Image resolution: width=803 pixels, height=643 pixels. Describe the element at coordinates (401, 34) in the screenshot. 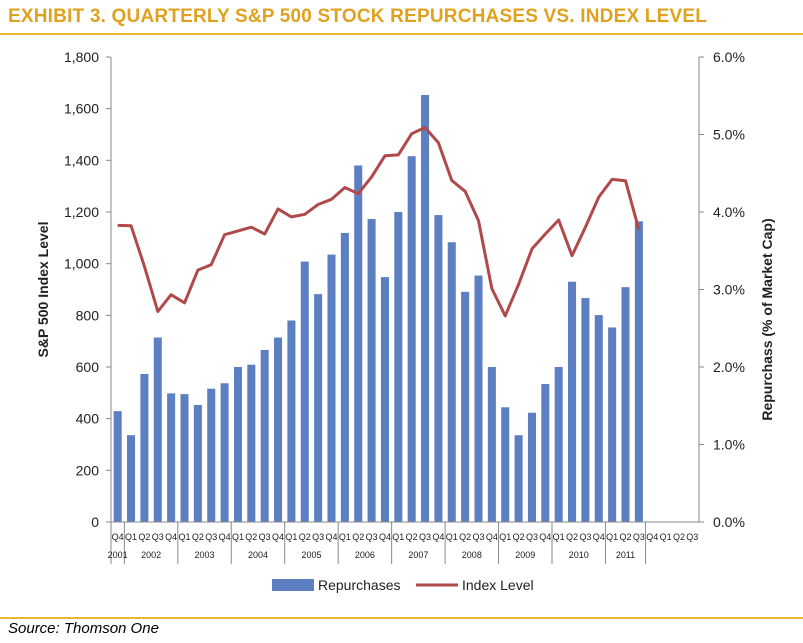

I see `title-rule` at that location.